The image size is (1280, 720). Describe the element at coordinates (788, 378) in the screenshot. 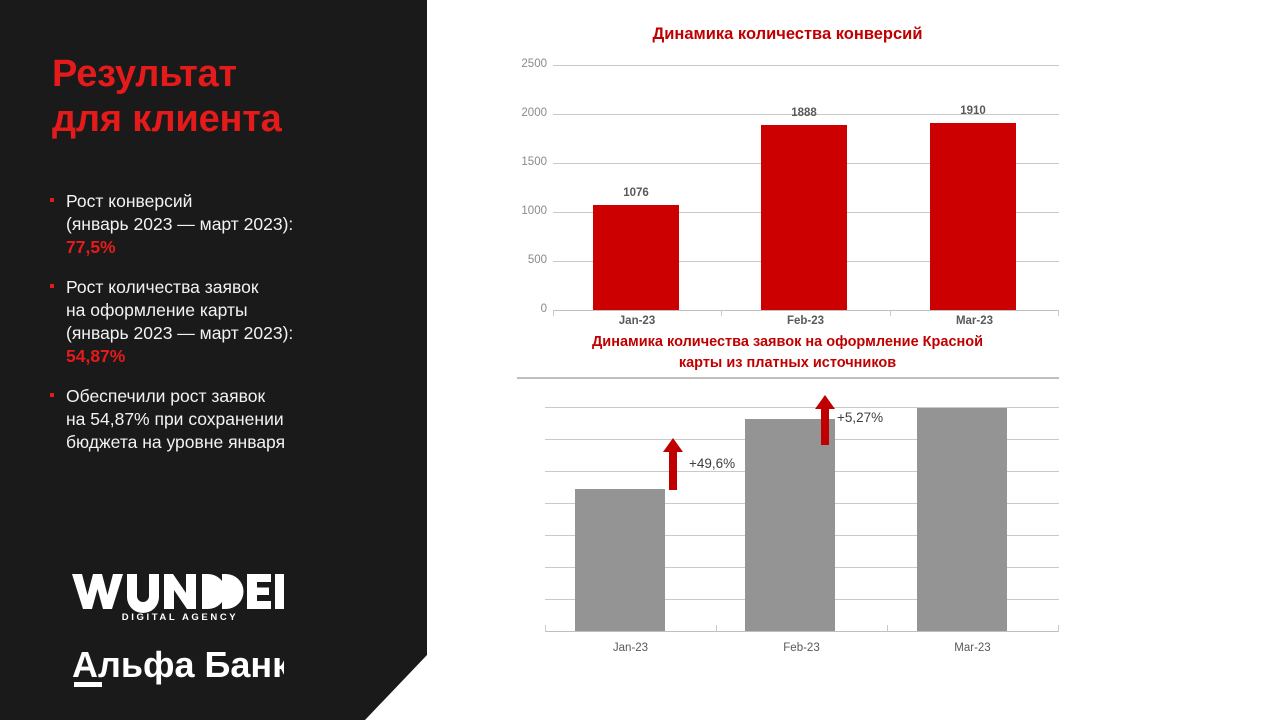

I see `top-rule` at that location.